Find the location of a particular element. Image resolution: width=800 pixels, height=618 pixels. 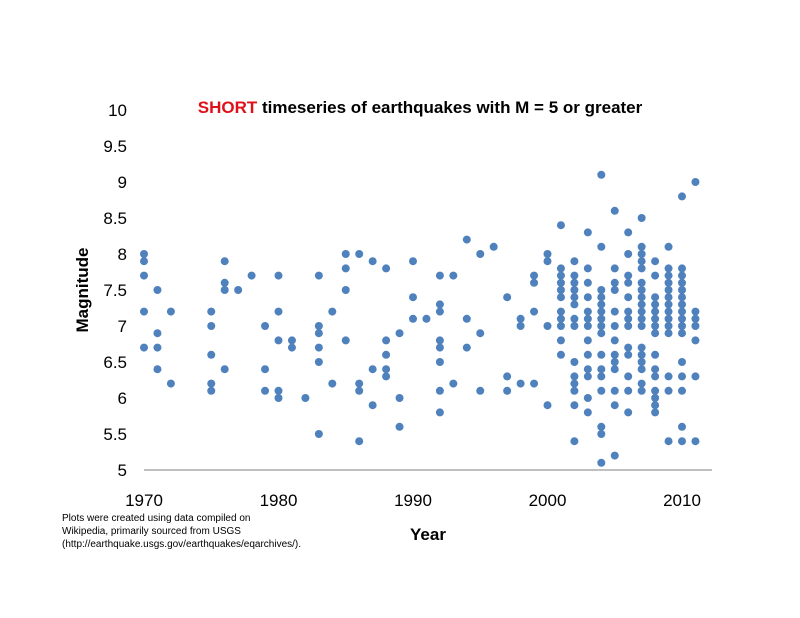

y-axis-label: Magnitude is located at coordinates (82, 290).